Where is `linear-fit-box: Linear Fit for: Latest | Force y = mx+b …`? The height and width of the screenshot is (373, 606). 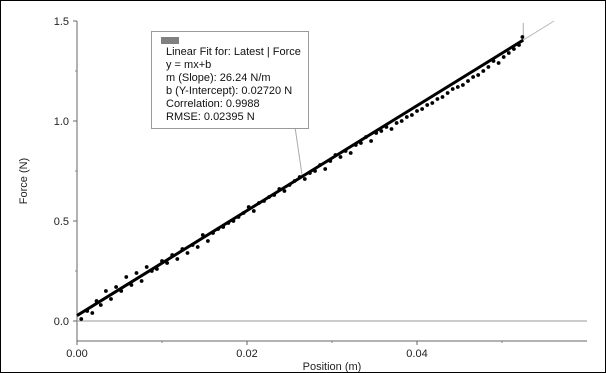 linear-fit-box: Linear Fit for: Latest | Force y = mx+b … is located at coordinates (230, 80).